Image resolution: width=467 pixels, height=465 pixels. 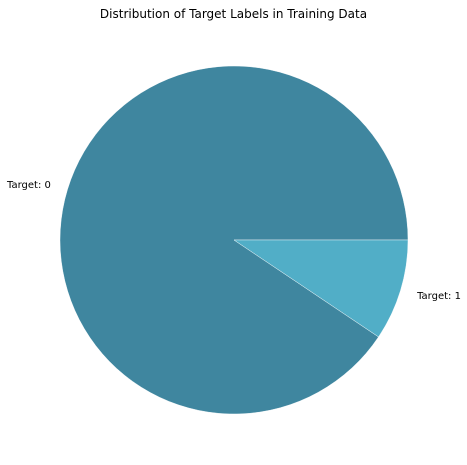 I want to click on pie-slice-label-0: Target: 0, so click(x=28, y=185).